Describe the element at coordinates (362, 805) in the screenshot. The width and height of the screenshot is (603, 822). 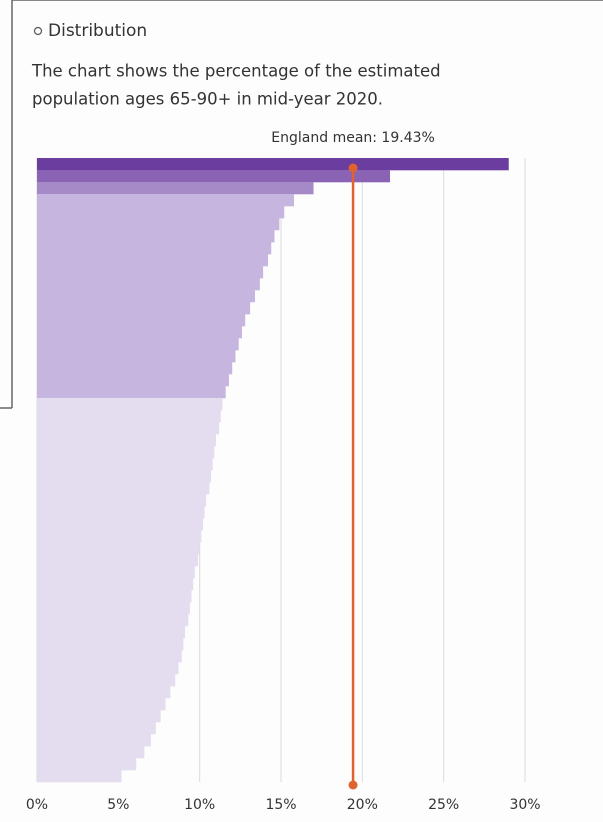
I see `x-tick-label: 20%` at that location.